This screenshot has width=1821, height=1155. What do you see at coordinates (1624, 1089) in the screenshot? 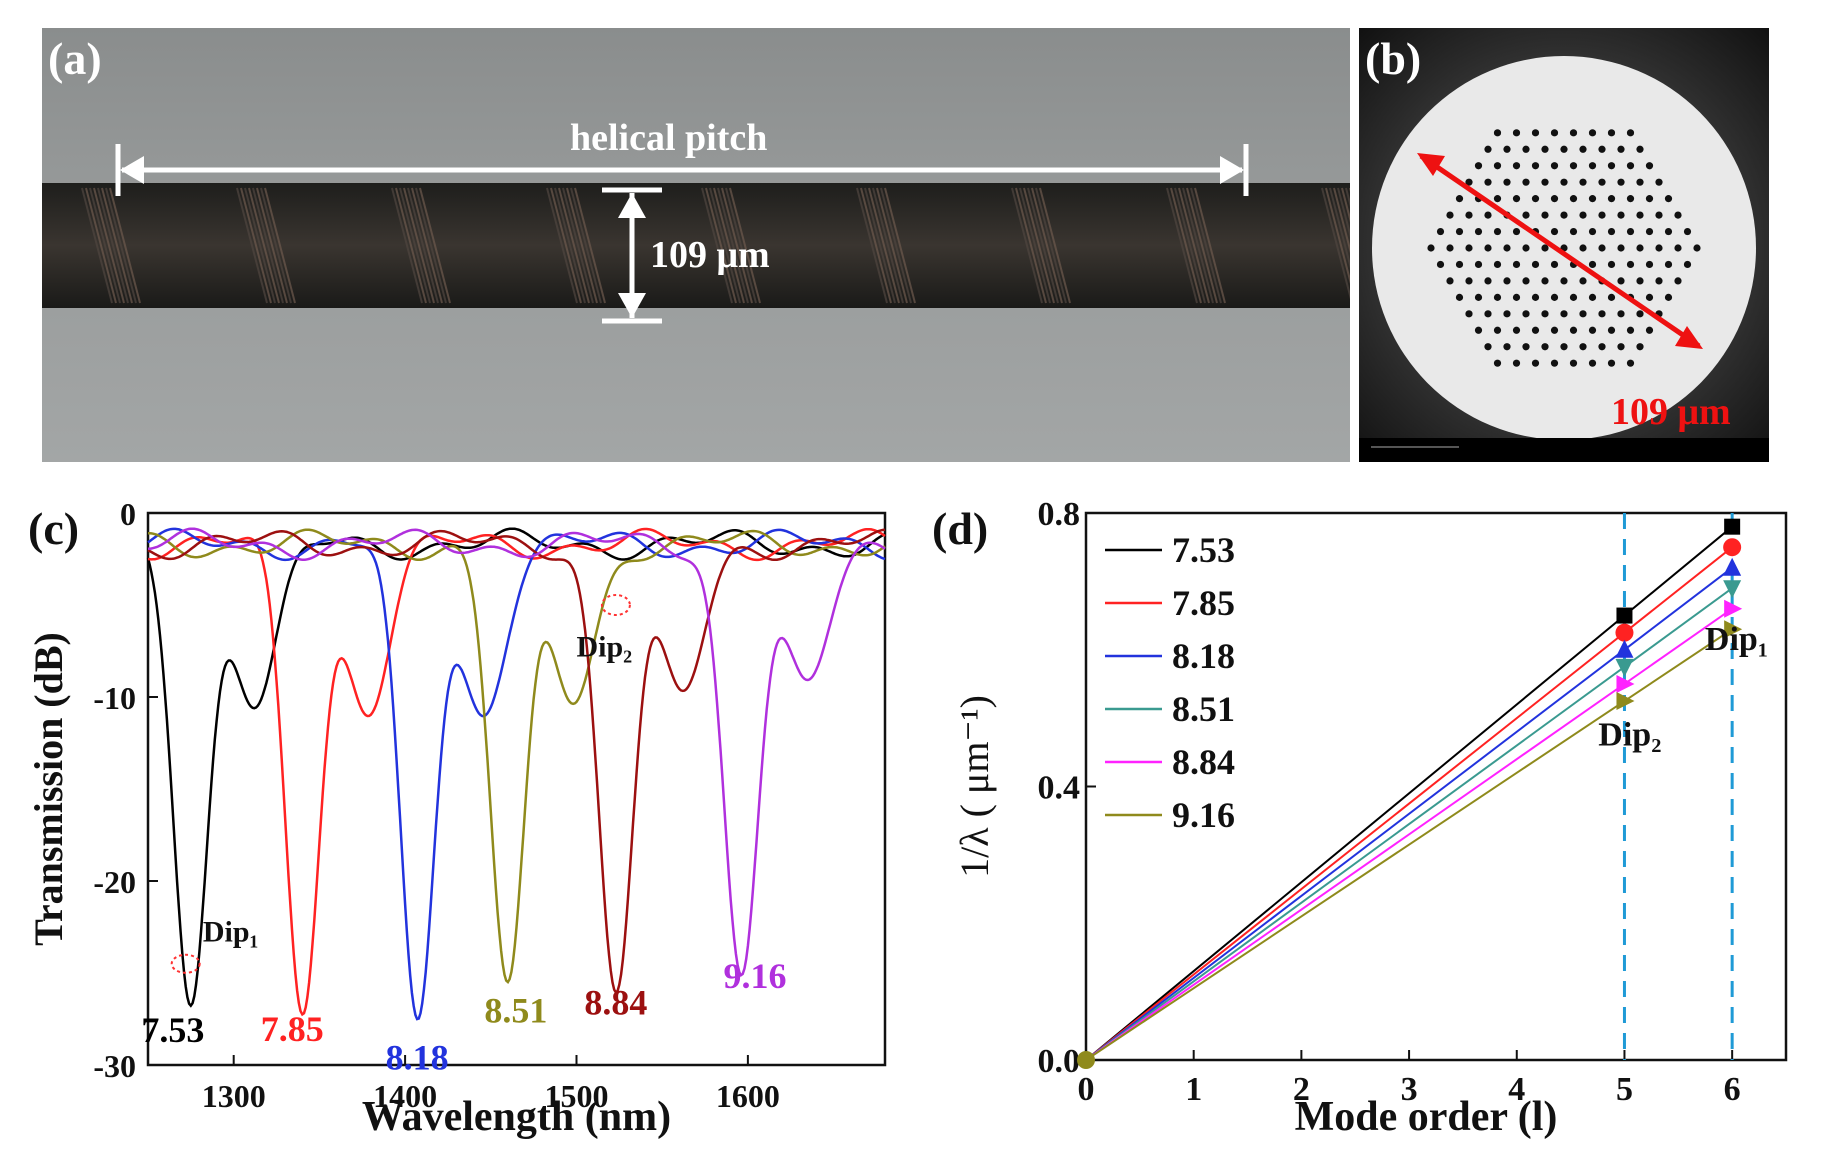
I see `x-tick-label: 5` at bounding box center [1624, 1089].